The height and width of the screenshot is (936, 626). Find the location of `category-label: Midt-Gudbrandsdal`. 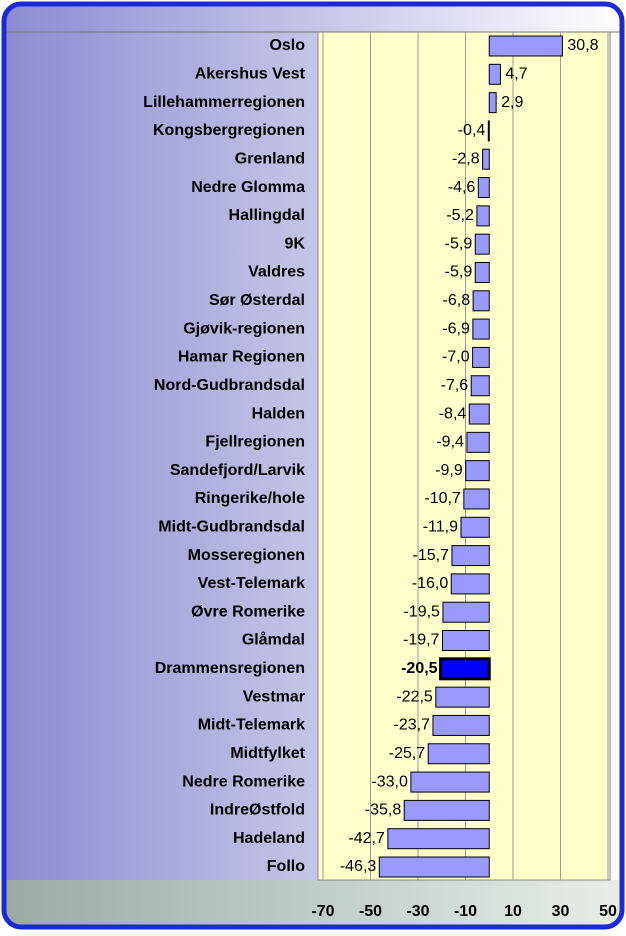

category-label: Midt-Gudbrandsdal is located at coordinates (231, 526).